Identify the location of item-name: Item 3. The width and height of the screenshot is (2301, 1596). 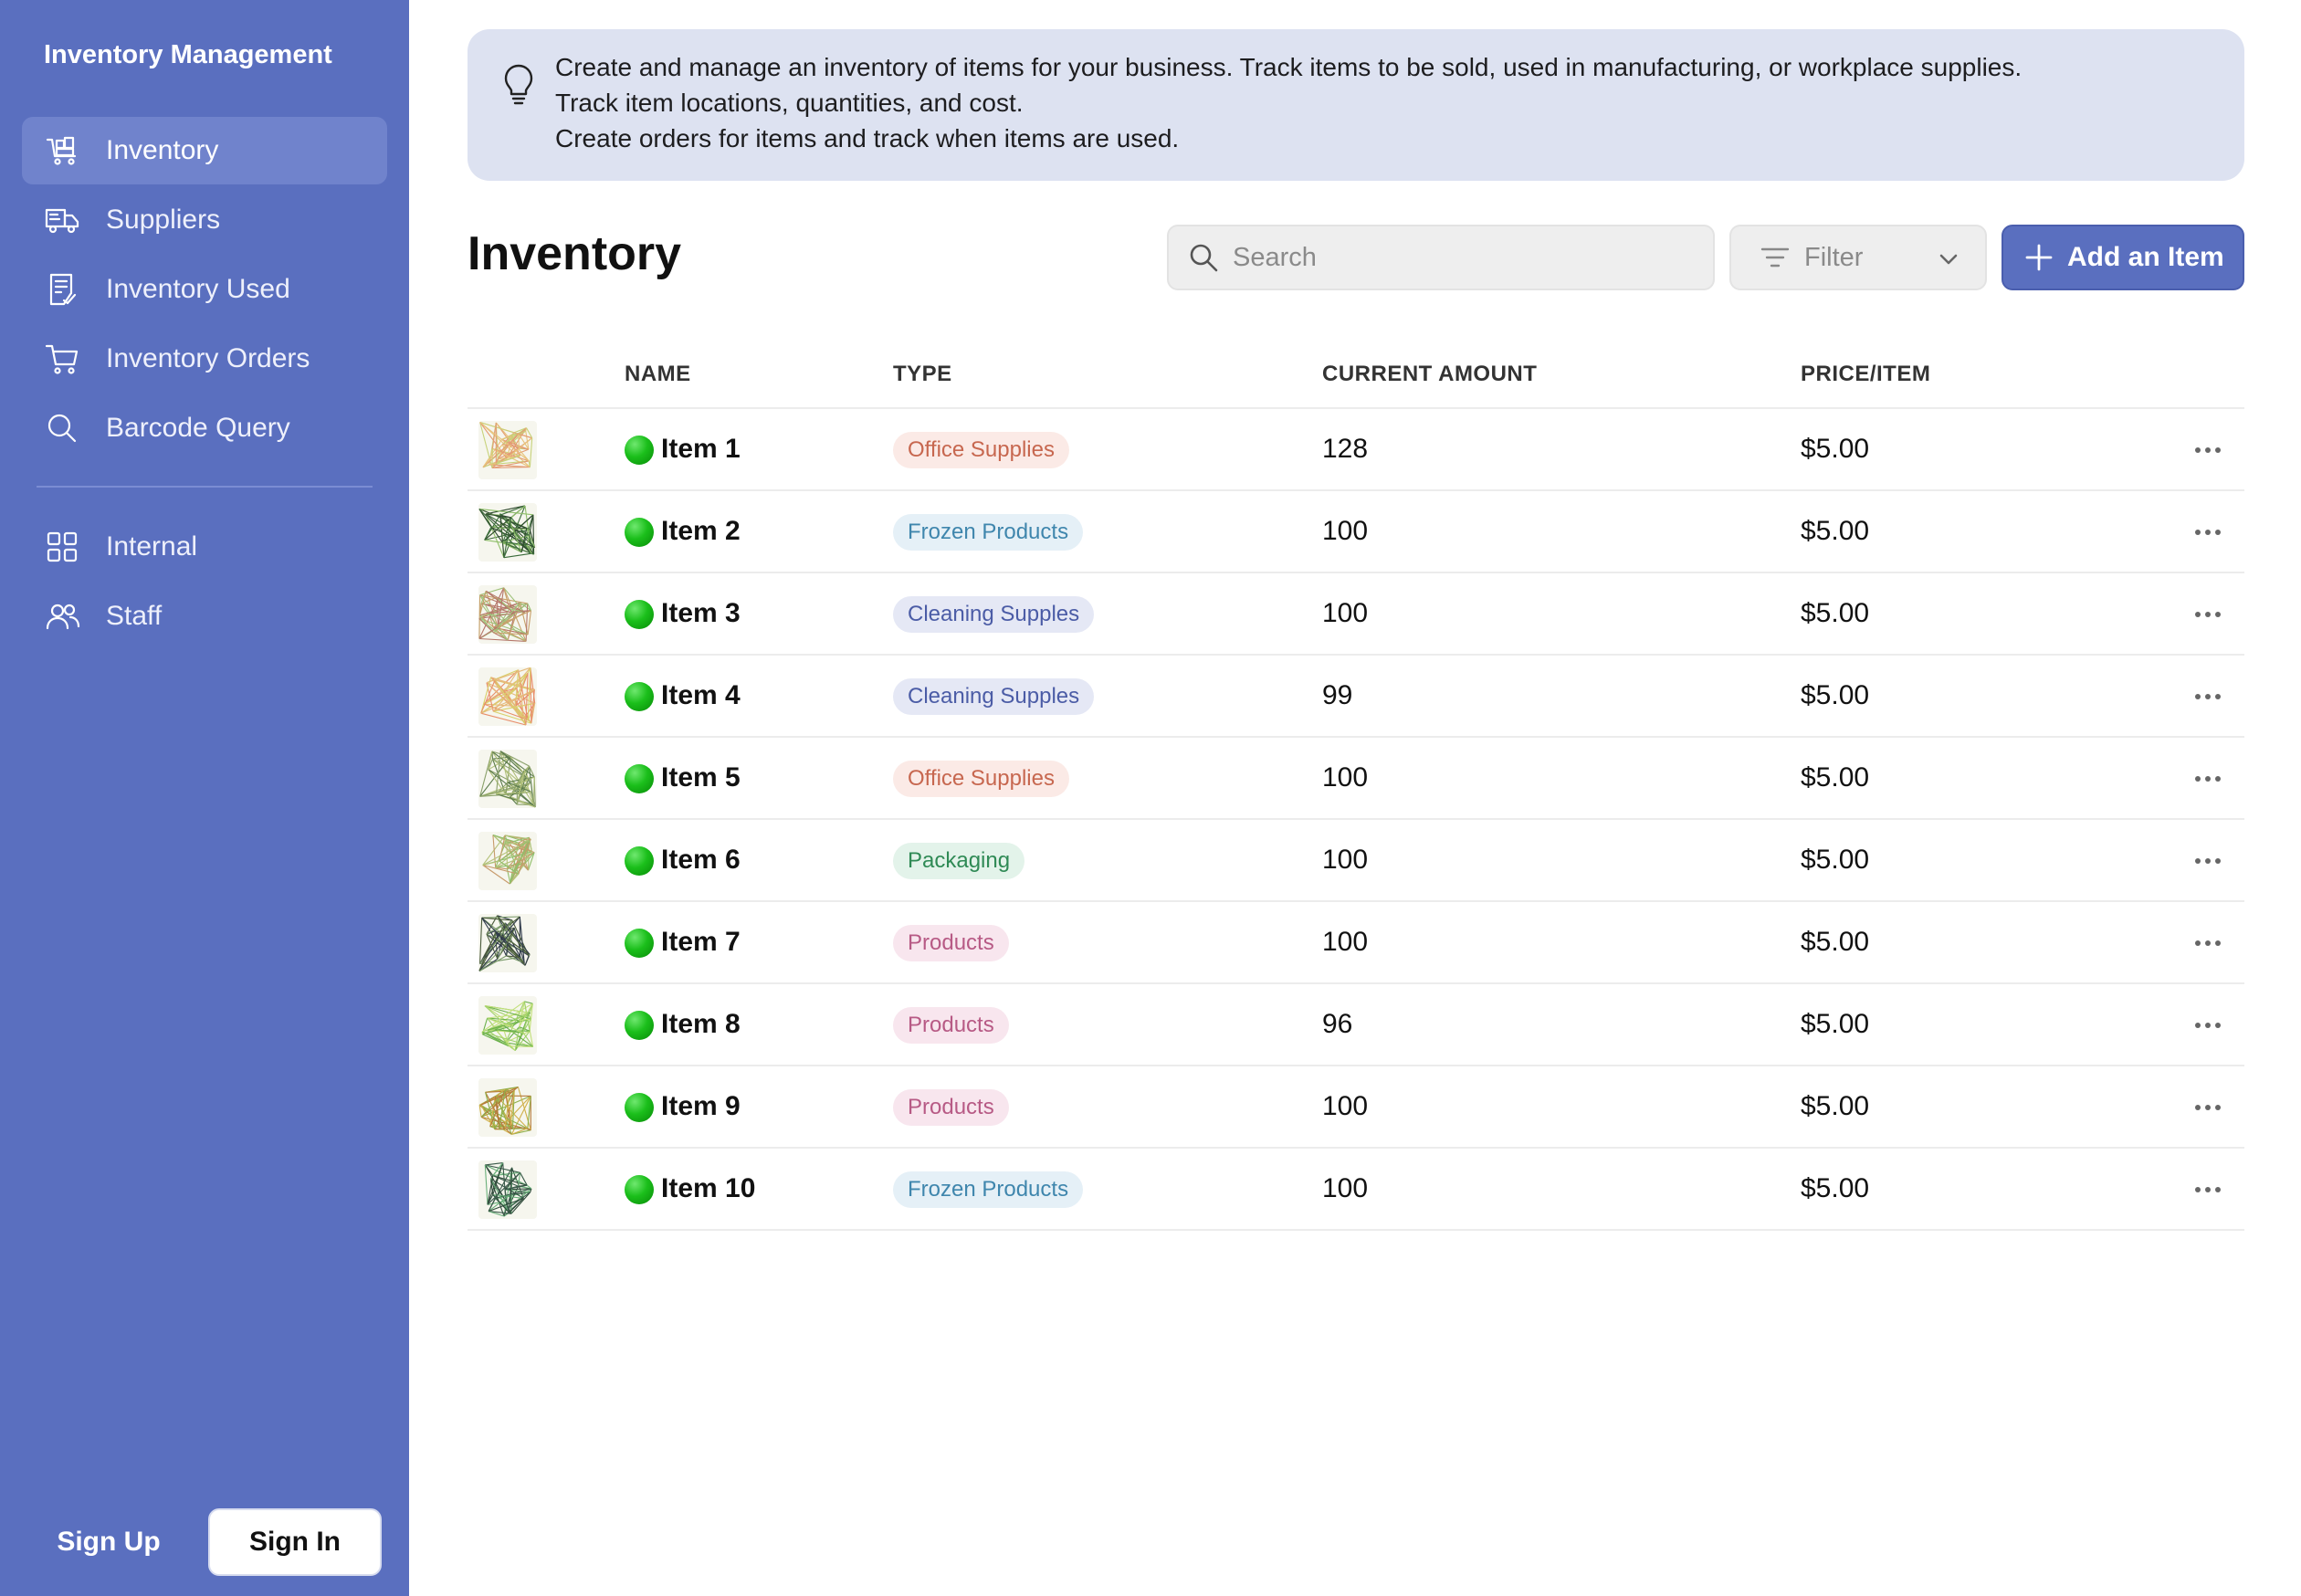
(701, 613).